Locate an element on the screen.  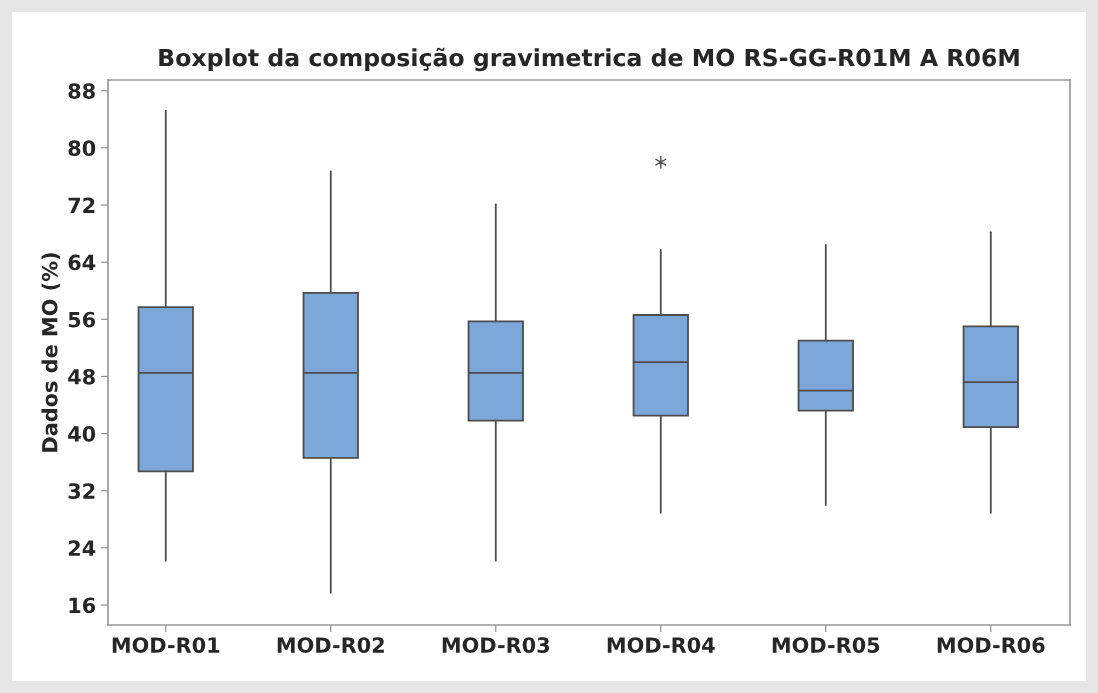
x-tick-label: MOD-R04 is located at coordinates (661, 645).